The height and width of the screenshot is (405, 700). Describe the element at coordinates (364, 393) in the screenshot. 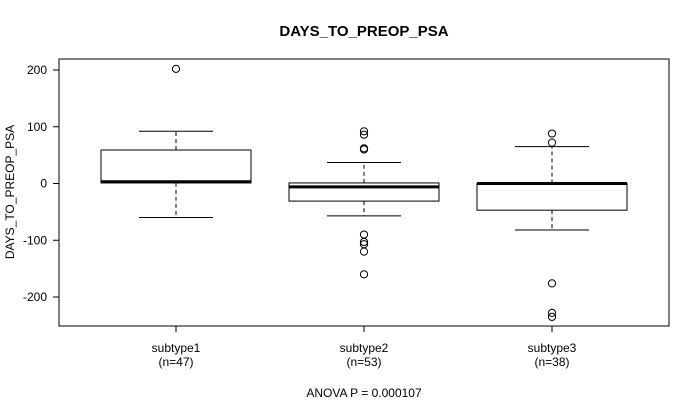

I see `anova-footer: ANOVA P = 0.000107` at that location.